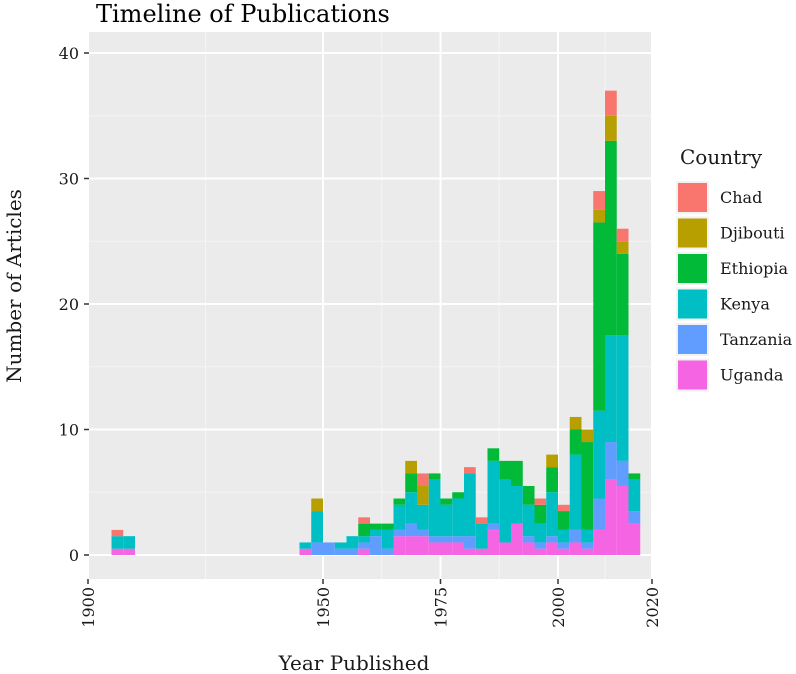  Describe the element at coordinates (441, 607) in the screenshot. I see `x-tick-label: 1975` at that location.